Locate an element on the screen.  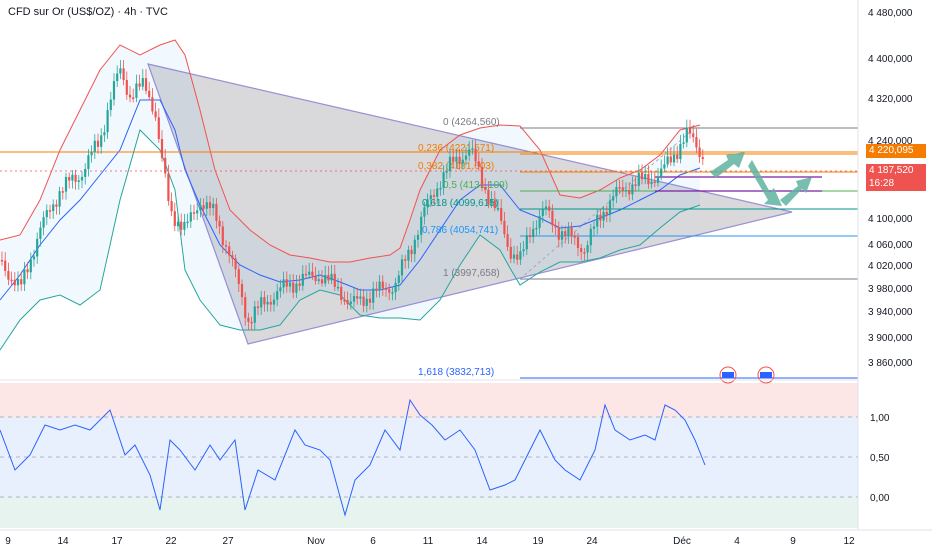
time-axis-label: 24 is located at coordinates (592, 541).